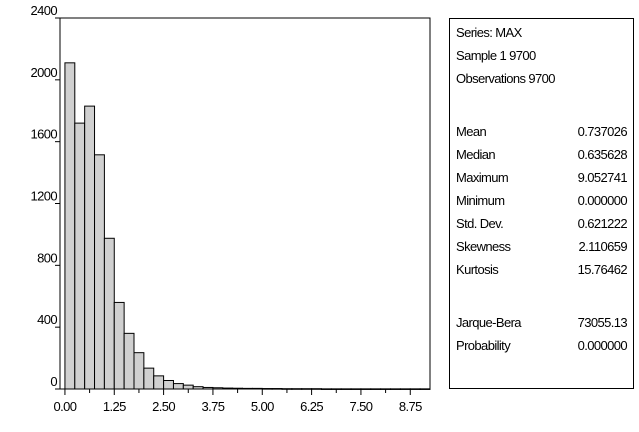 This screenshot has height=432, width=639. Describe the element at coordinates (64, 406) in the screenshot. I see `x-tick-label: 0.00` at that location.